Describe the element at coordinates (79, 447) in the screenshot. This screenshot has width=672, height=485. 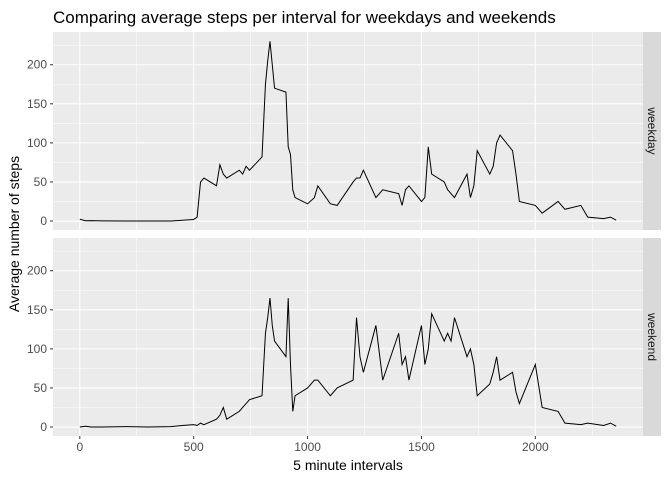
I see `x-tick-label: 0` at that location.